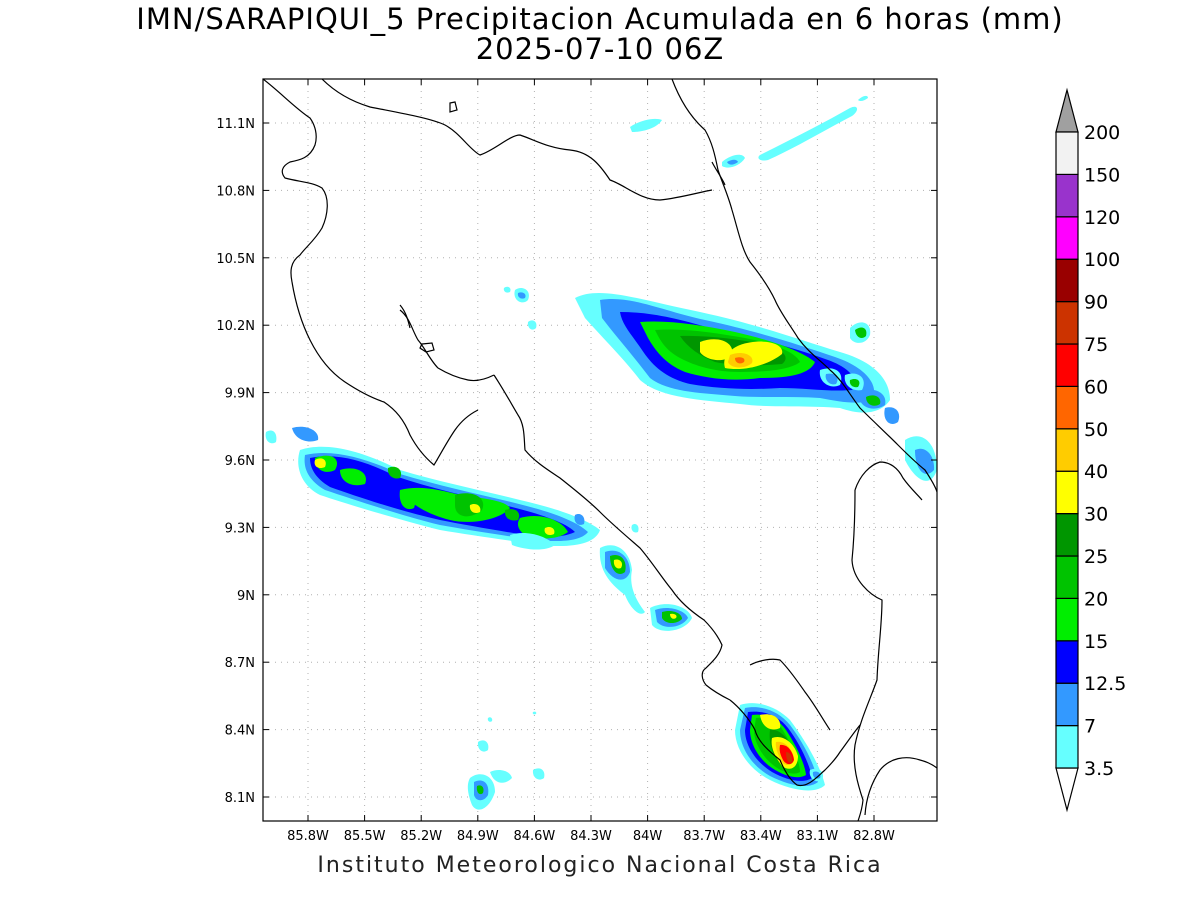 This screenshot has height=900, width=1200. What do you see at coordinates (1105, 684) in the screenshot?
I see `colorbar-label: 12.5` at bounding box center [1105, 684].